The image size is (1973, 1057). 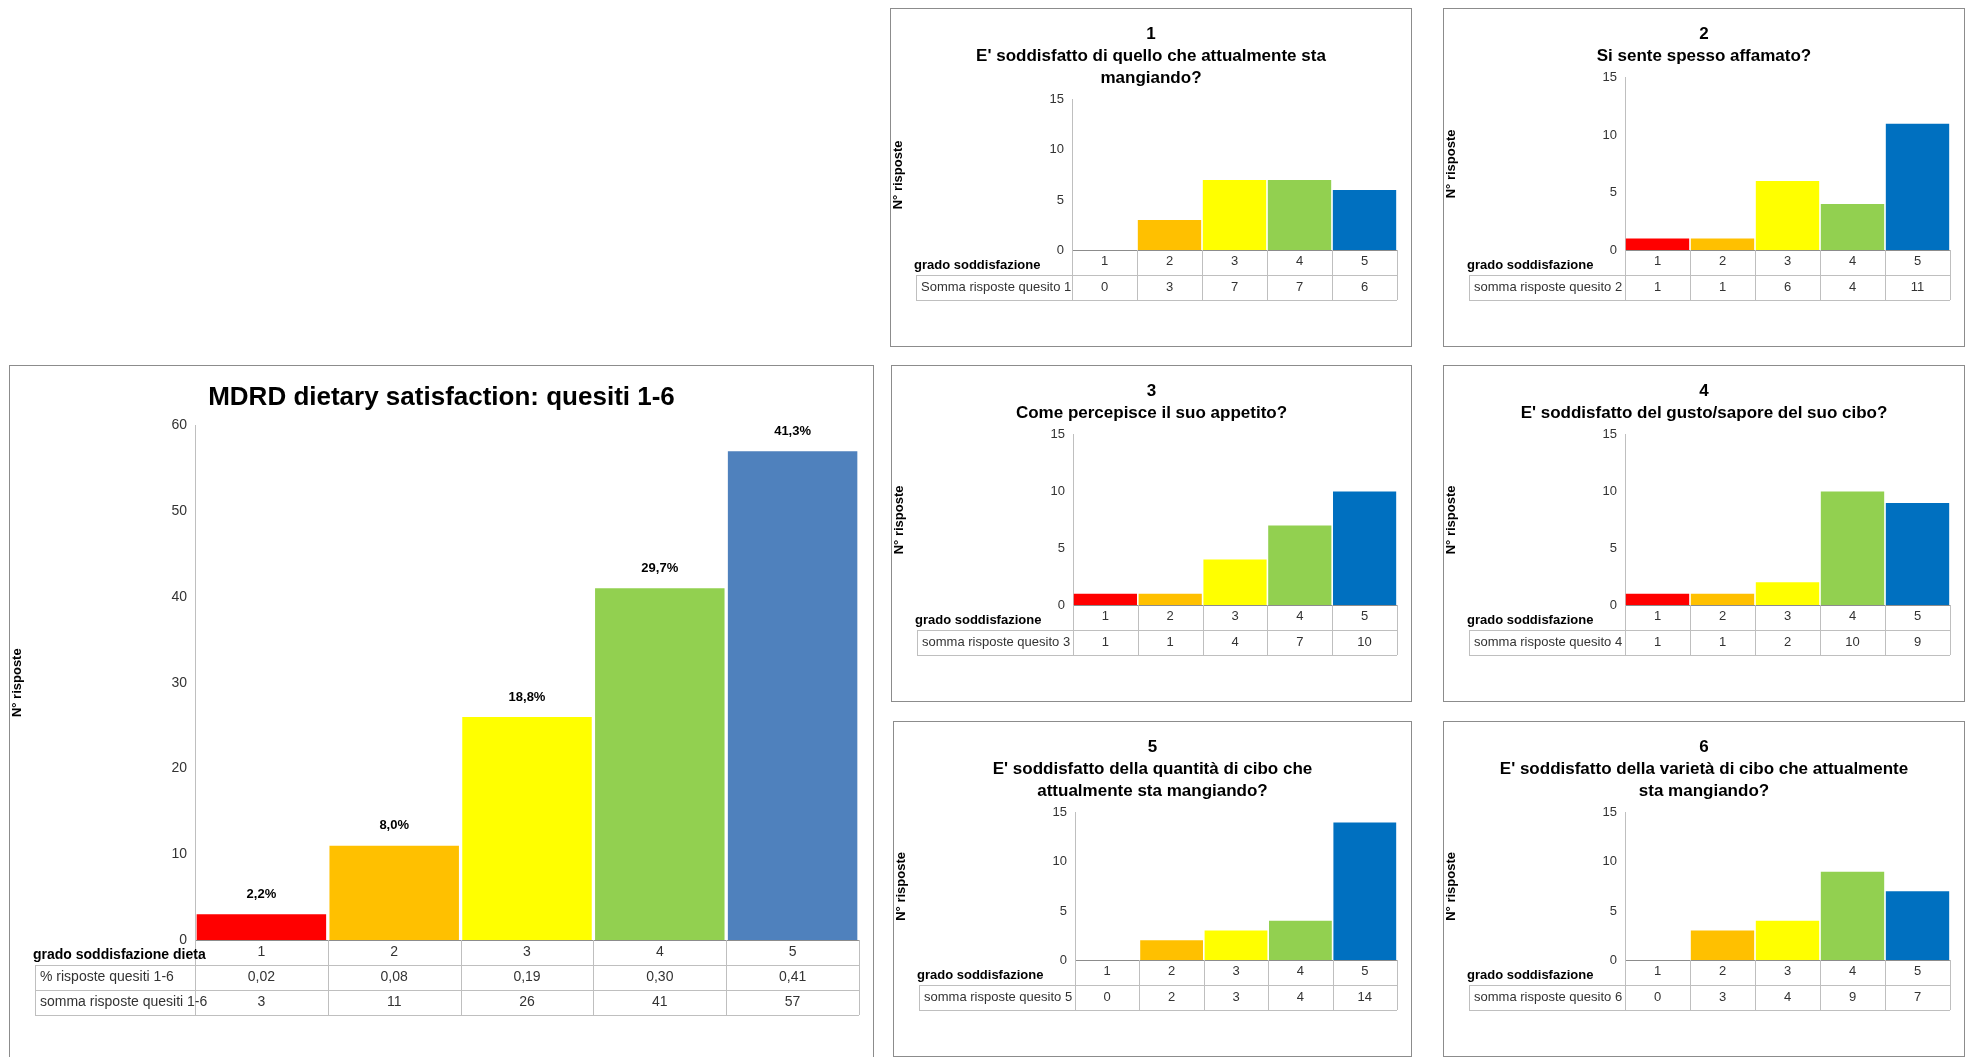 What do you see at coordinates (1704, 413) in the screenshot?
I see `chart-subtitle: E' soddisfatto del gusto/sapore del suo cibo?` at bounding box center [1704, 413].